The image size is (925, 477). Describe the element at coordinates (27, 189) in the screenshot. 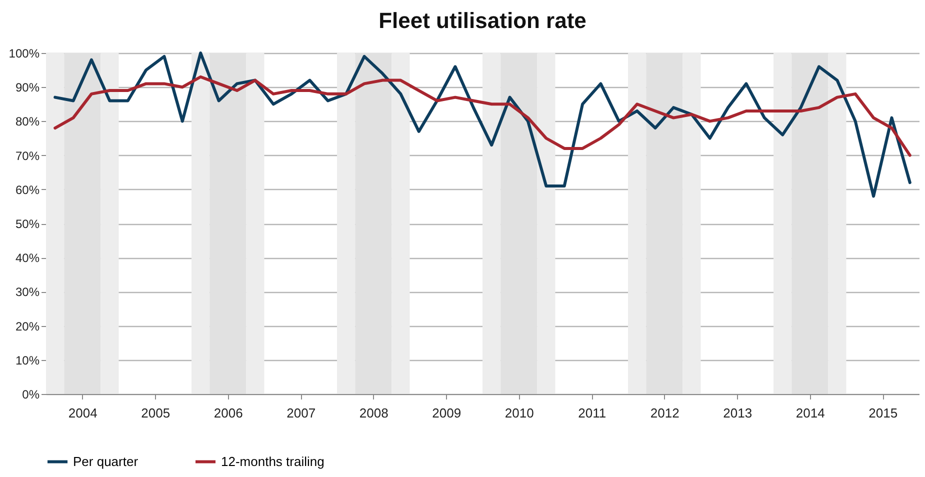

I see `y-tick-label: 60%` at that location.